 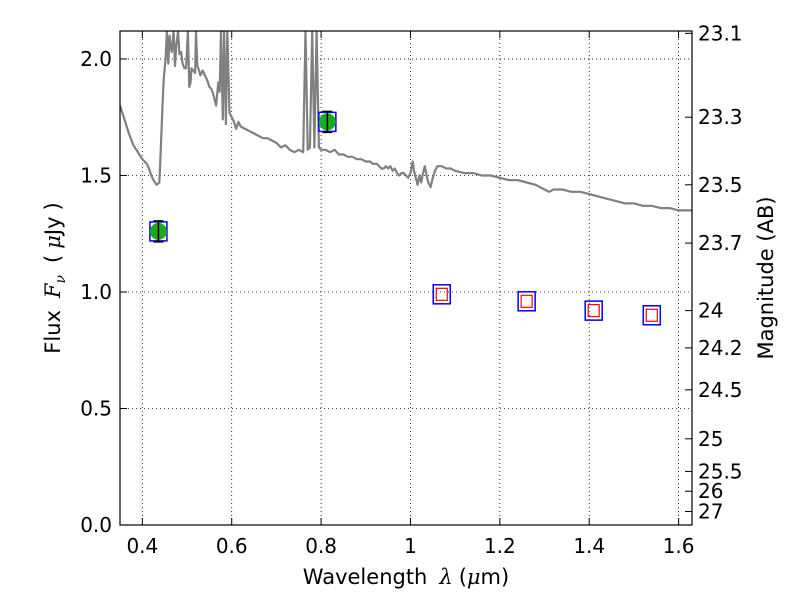 What do you see at coordinates (500, 546) in the screenshot?
I see `x-tick-label: 1.2` at bounding box center [500, 546].